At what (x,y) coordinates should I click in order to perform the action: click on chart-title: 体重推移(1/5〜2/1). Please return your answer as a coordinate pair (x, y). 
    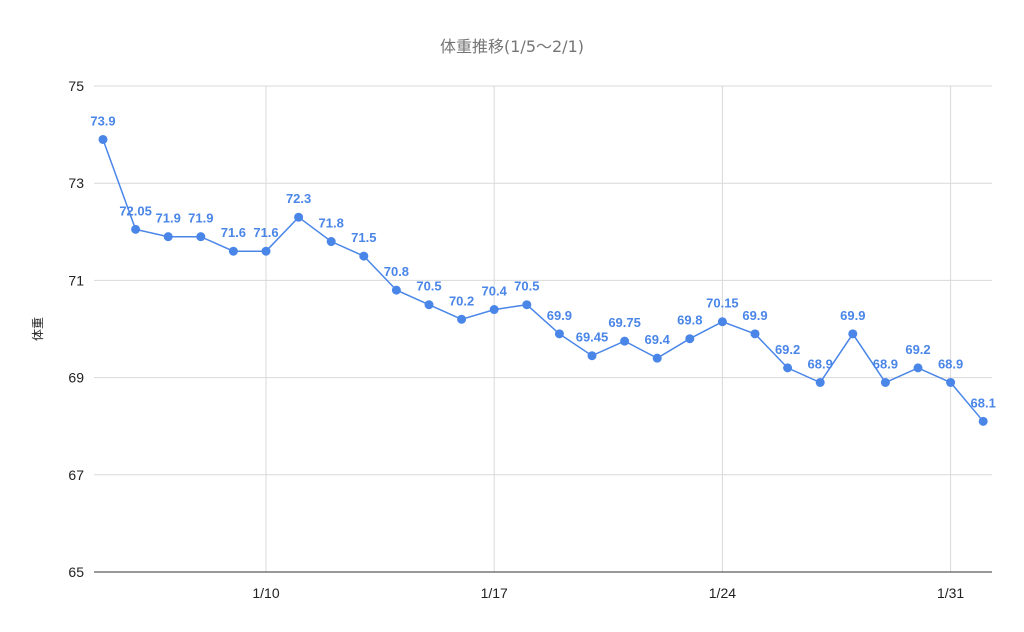
    Looking at the image, I should click on (512, 46).